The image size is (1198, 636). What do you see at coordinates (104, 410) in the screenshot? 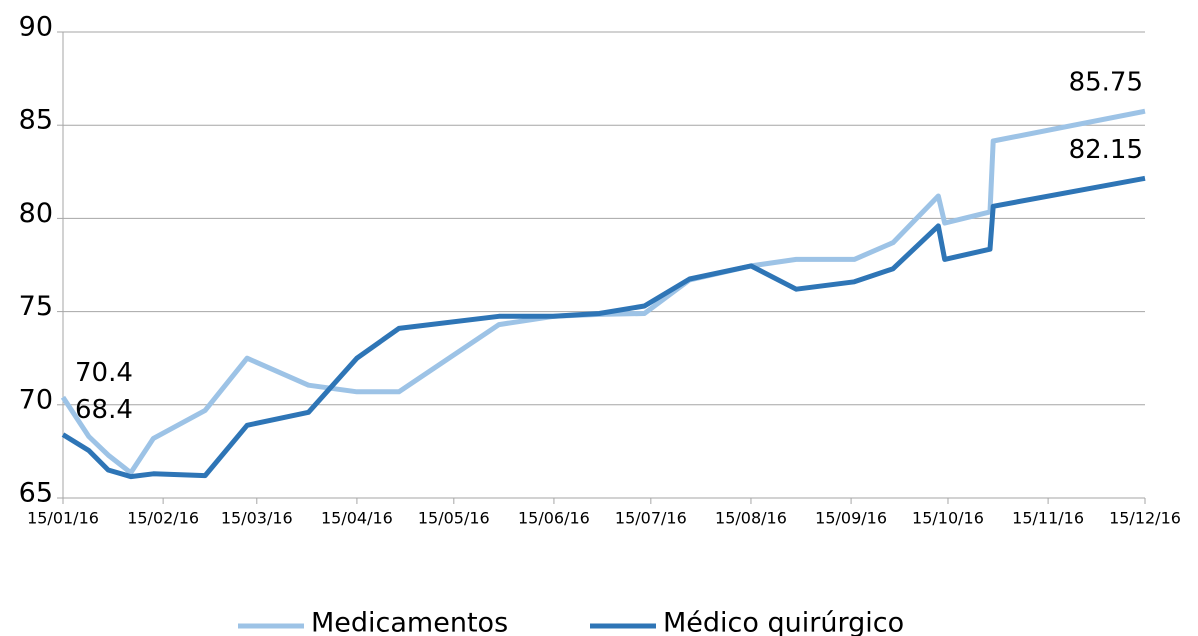
I see `data-label: 68.4` at bounding box center [104, 410].